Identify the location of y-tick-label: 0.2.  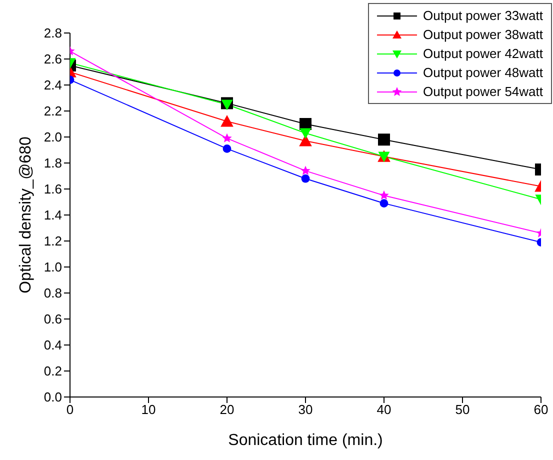
(53, 371).